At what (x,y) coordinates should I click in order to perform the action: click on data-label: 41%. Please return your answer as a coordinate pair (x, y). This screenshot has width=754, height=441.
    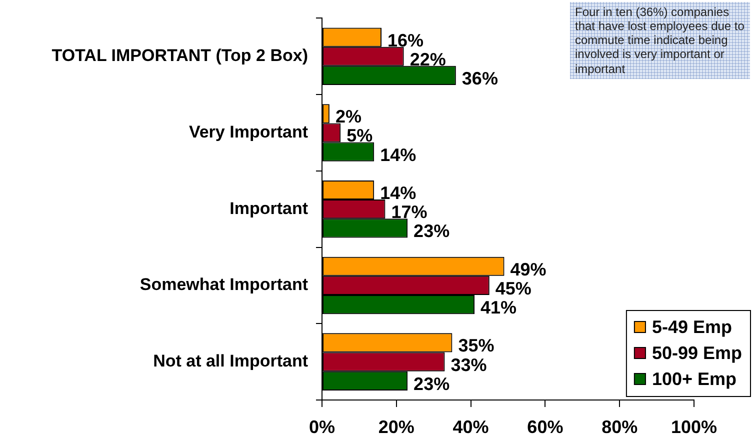
    Looking at the image, I should click on (498, 308).